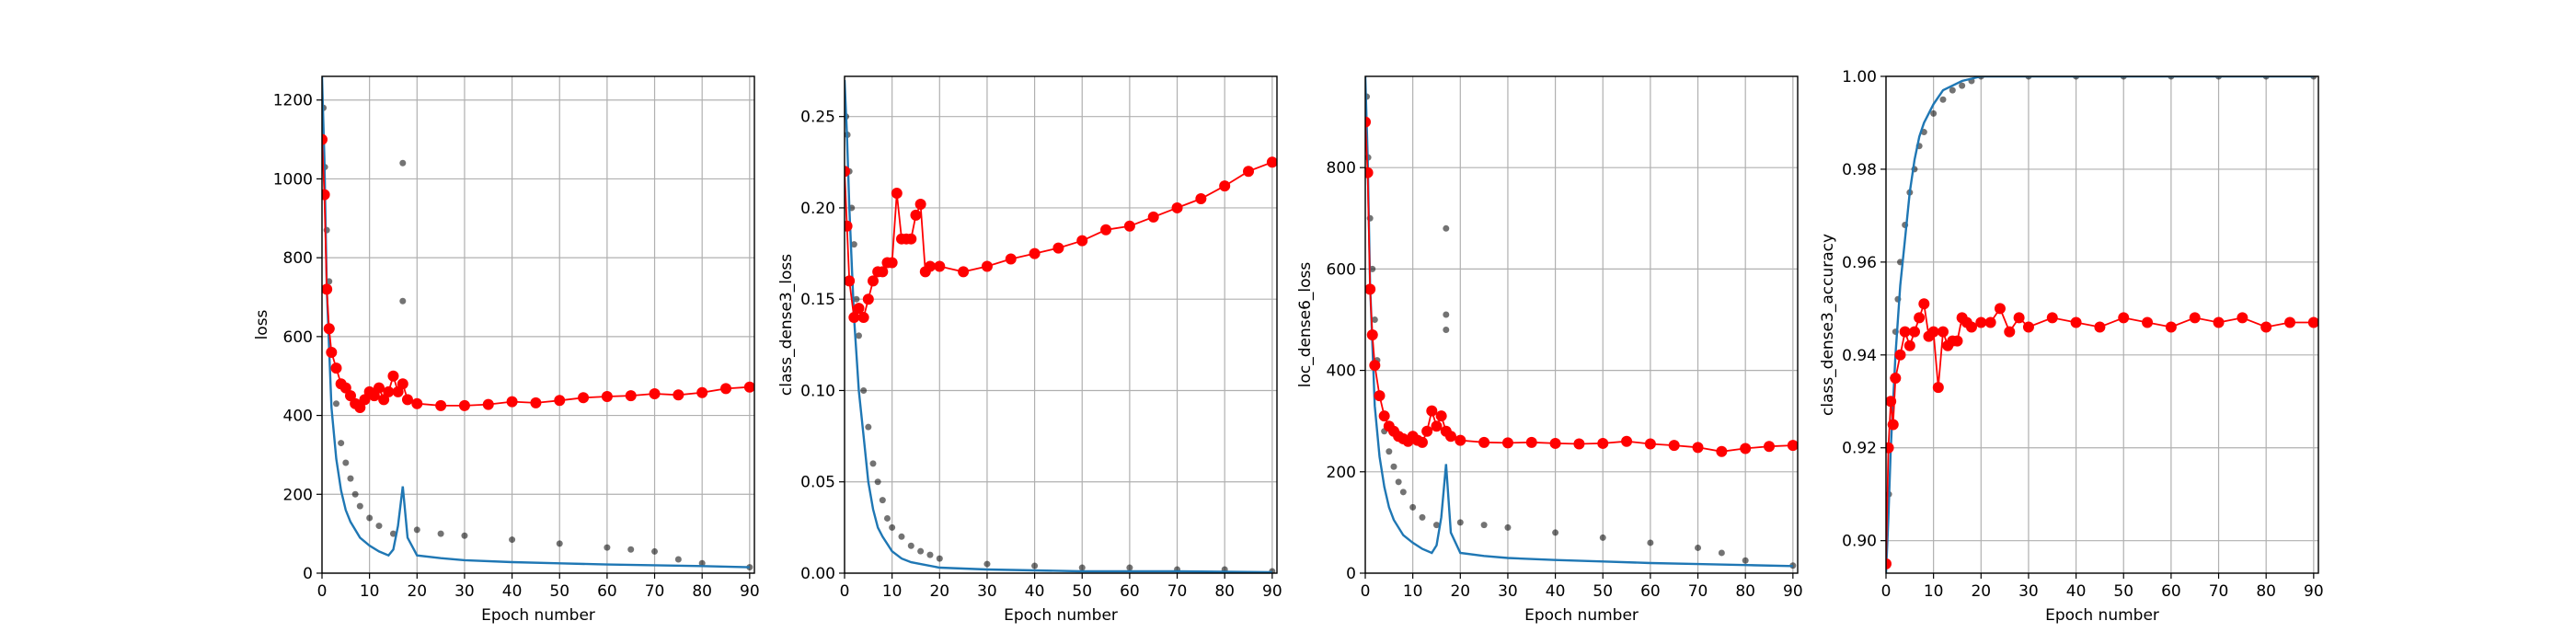 The image size is (2576, 644). I want to click on y-tick-label: 0.94, so click(1859, 356).